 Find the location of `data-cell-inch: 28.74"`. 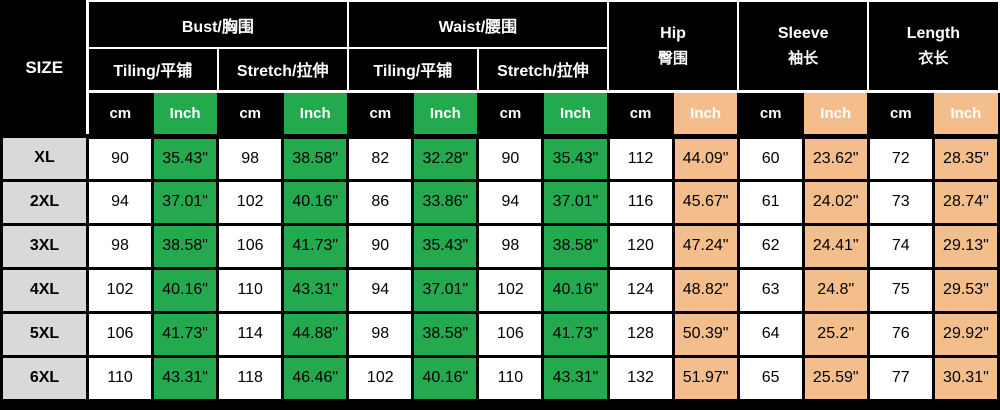

data-cell-inch: 28.74" is located at coordinates (965, 202).